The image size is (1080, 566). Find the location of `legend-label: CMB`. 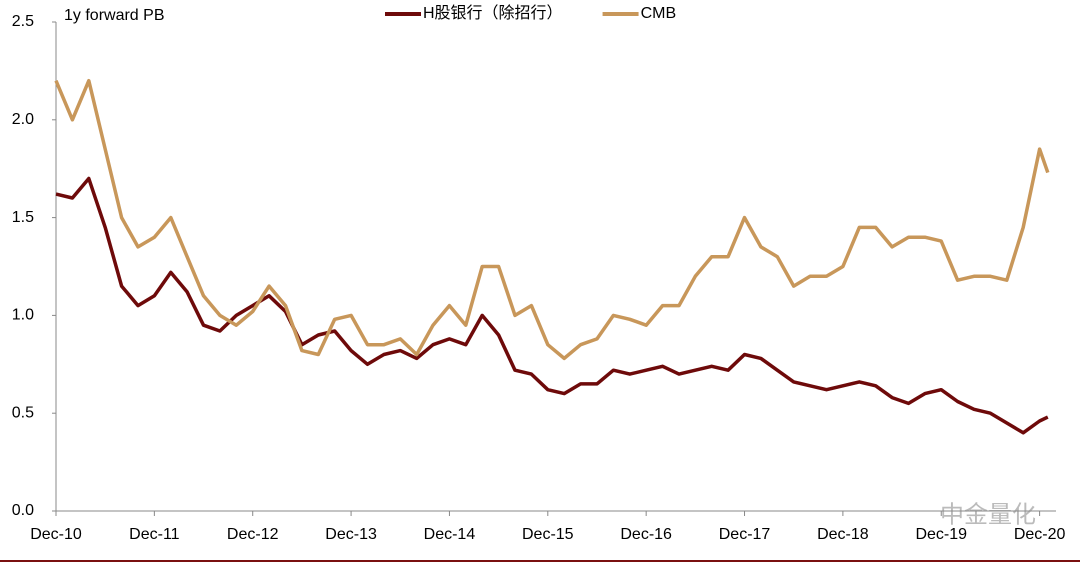

legend-label: CMB is located at coordinates (659, 13).